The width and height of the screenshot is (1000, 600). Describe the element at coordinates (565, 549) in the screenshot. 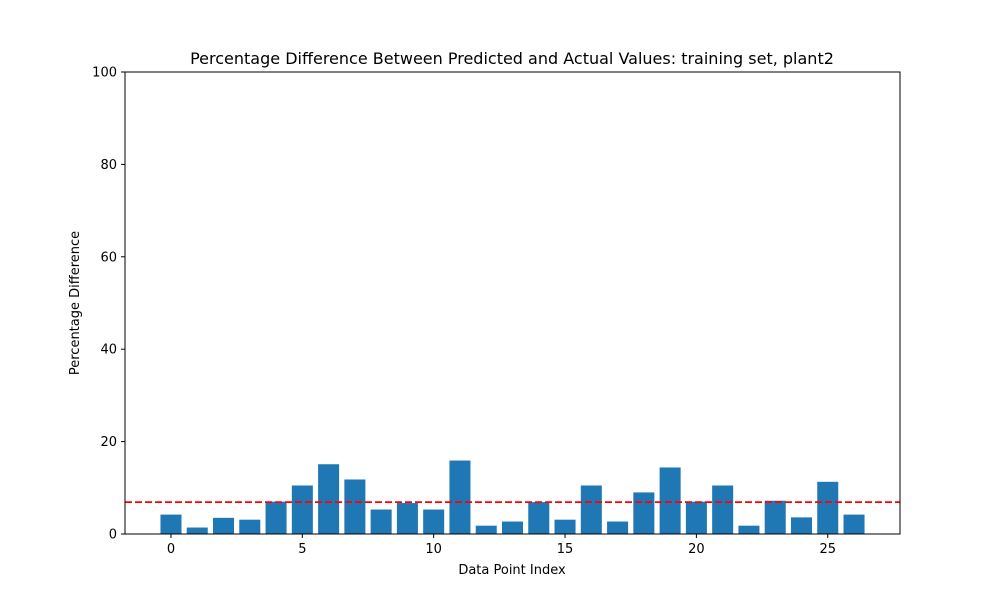

I see `x-tick-label: 15` at that location.